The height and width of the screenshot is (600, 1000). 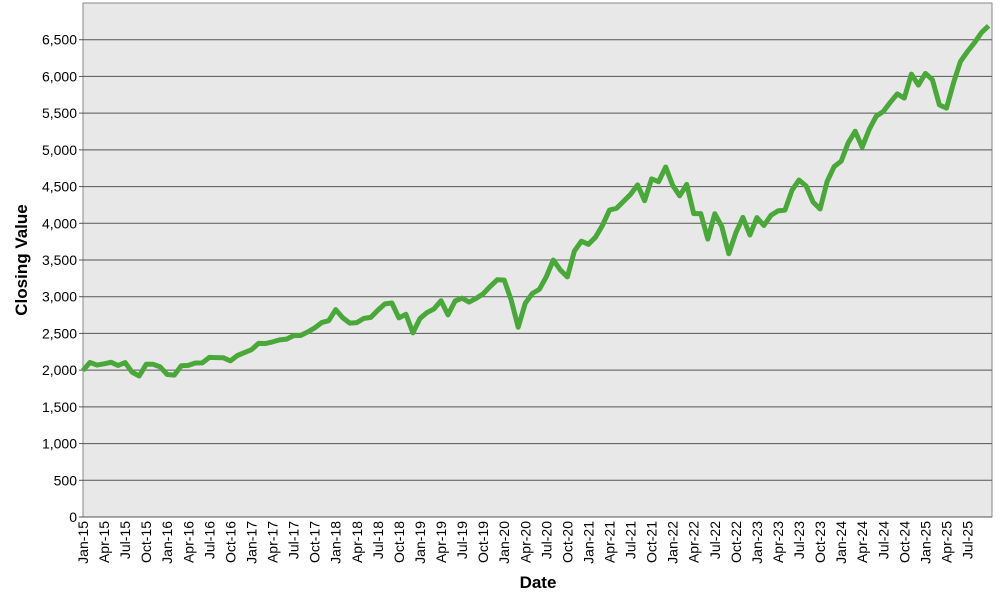 What do you see at coordinates (315, 542) in the screenshot?
I see `x-tick-label: Oct-17` at bounding box center [315, 542].